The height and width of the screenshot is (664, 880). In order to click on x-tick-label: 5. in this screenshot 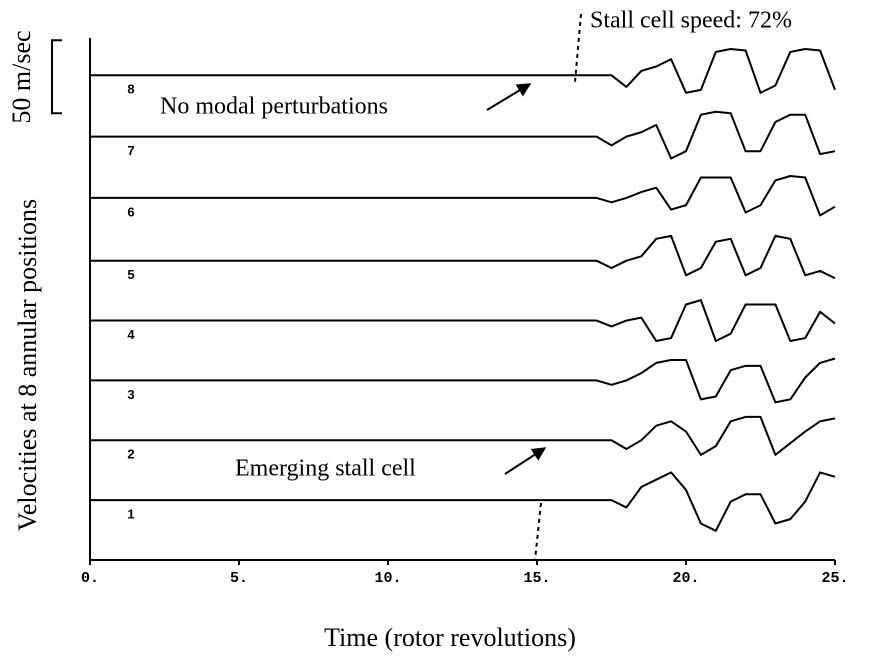, I will do `click(239, 578)`.